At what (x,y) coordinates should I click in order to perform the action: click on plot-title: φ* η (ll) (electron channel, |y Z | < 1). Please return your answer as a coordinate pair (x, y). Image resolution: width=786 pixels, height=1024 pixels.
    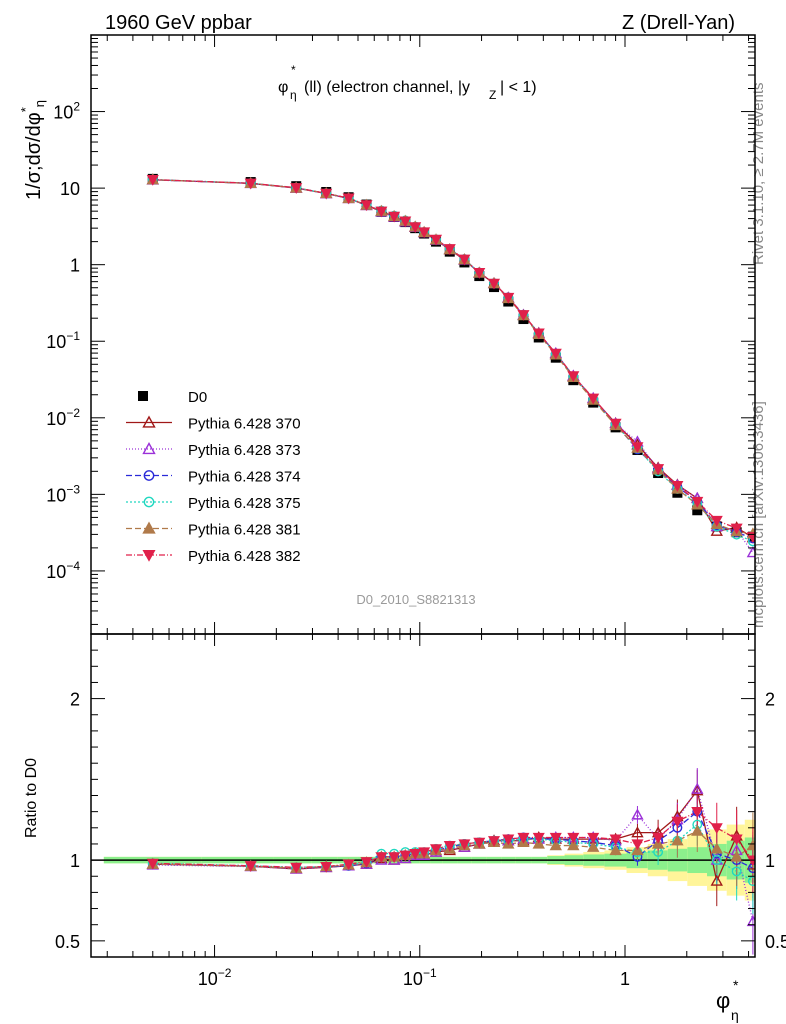
    Looking at the image, I should click on (407, 82).